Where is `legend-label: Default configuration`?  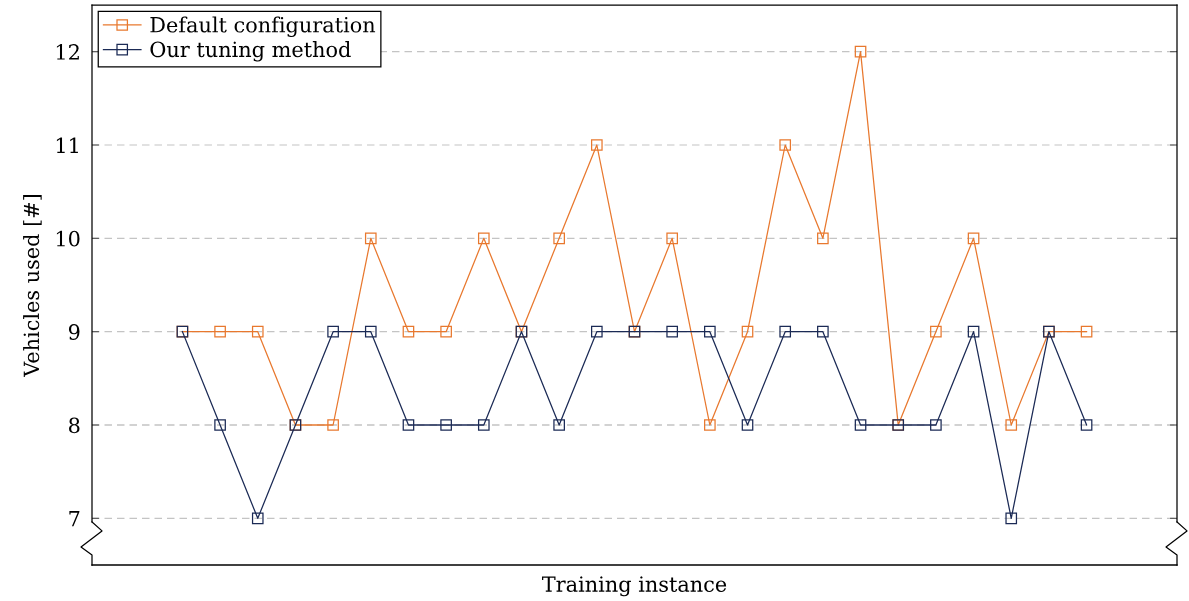
legend-label: Default configuration is located at coordinates (263, 26).